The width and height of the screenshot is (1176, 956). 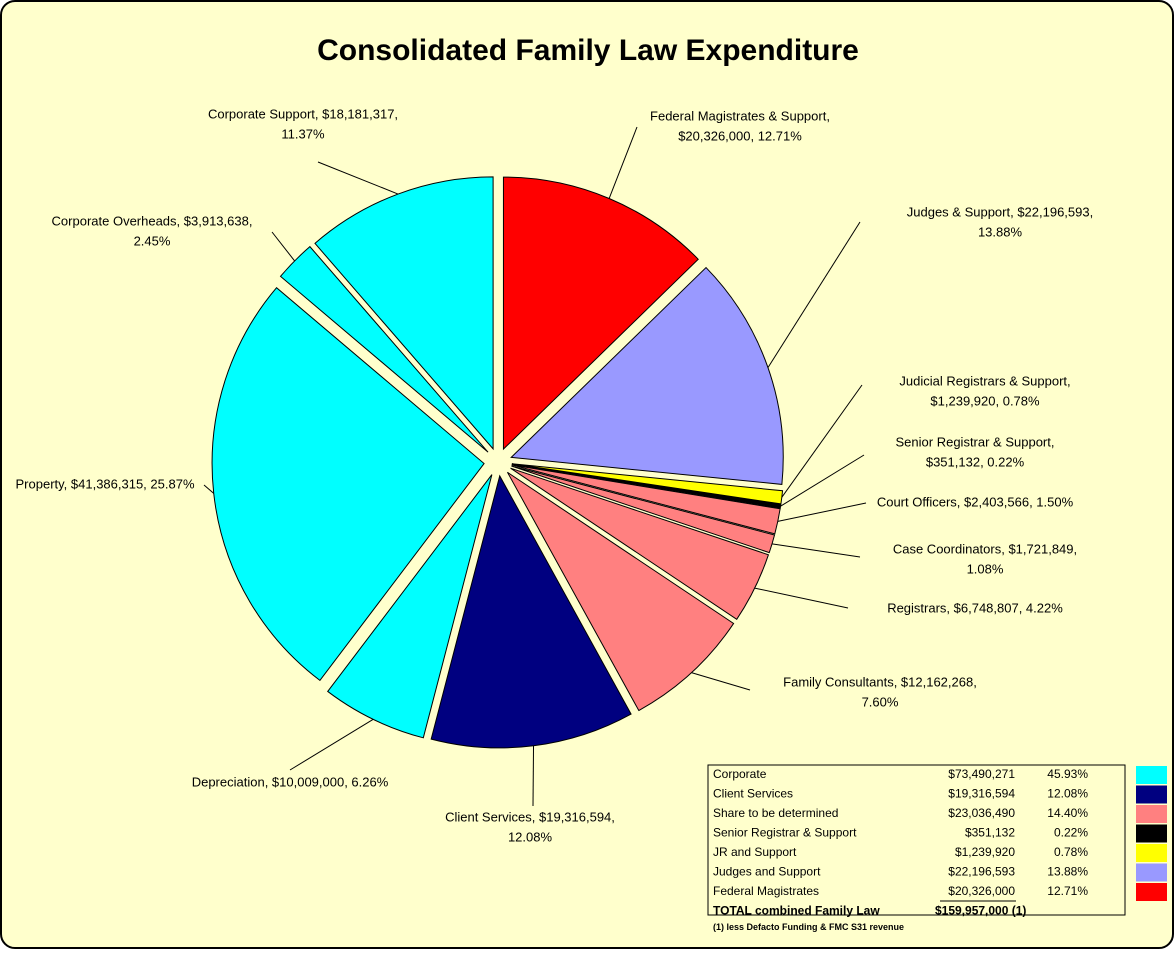 What do you see at coordinates (796, 911) in the screenshot?
I see `table-total: TOTAL combined Family Law` at bounding box center [796, 911].